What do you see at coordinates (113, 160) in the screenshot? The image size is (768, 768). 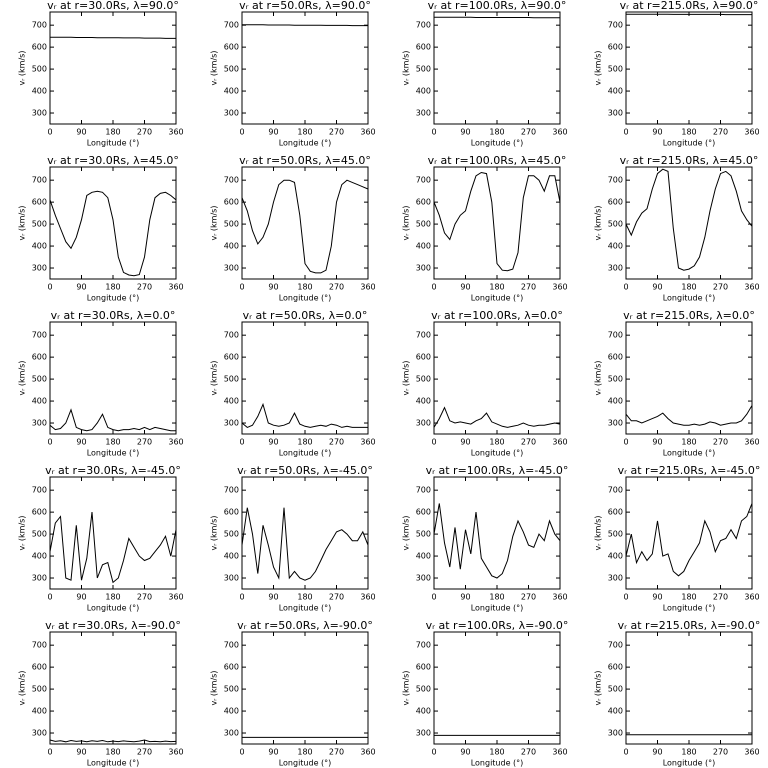 I see `chart-title: vᵣ at r=30.0Rs, λ=45.0°` at bounding box center [113, 160].